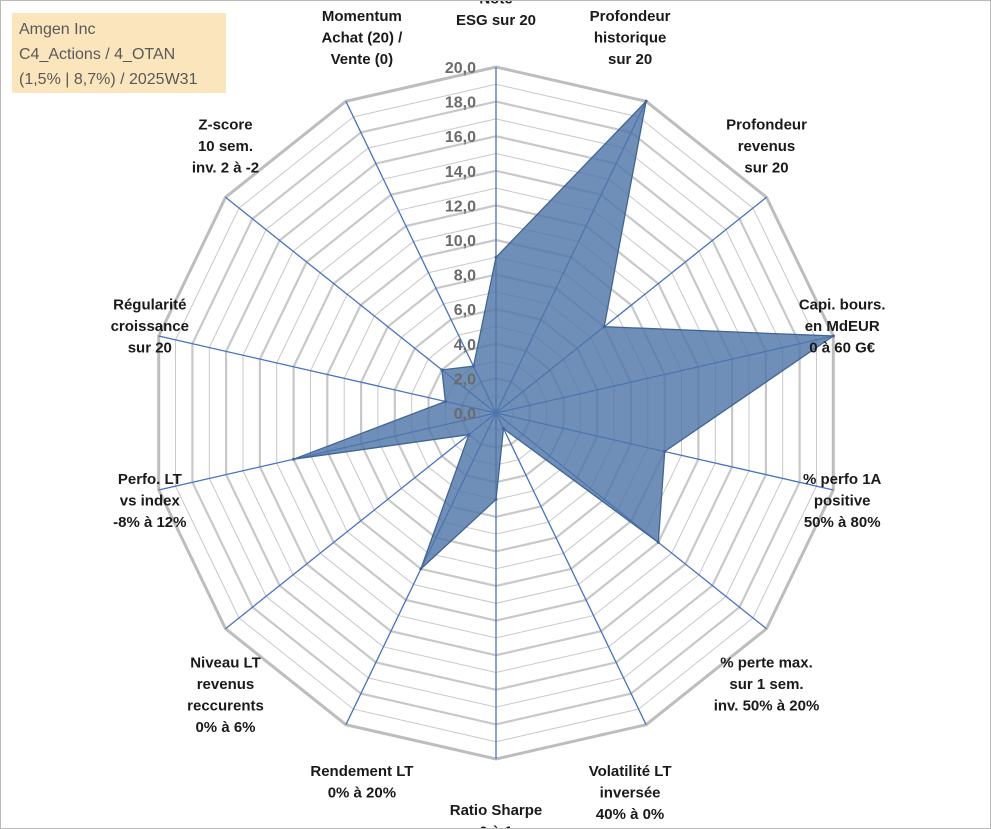  I want to click on axis-label: Capi. bours. en MdEUR 0 à 60 G€, so click(842, 327).